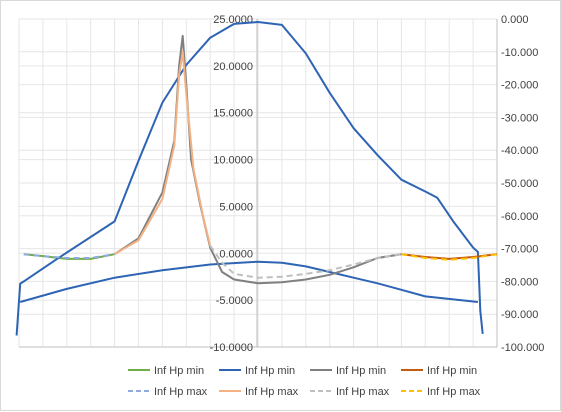 The width and height of the screenshot is (561, 412). Describe the element at coordinates (233, 67) in the screenshot. I see `primary-y-tick-label: 20.0000` at that location.